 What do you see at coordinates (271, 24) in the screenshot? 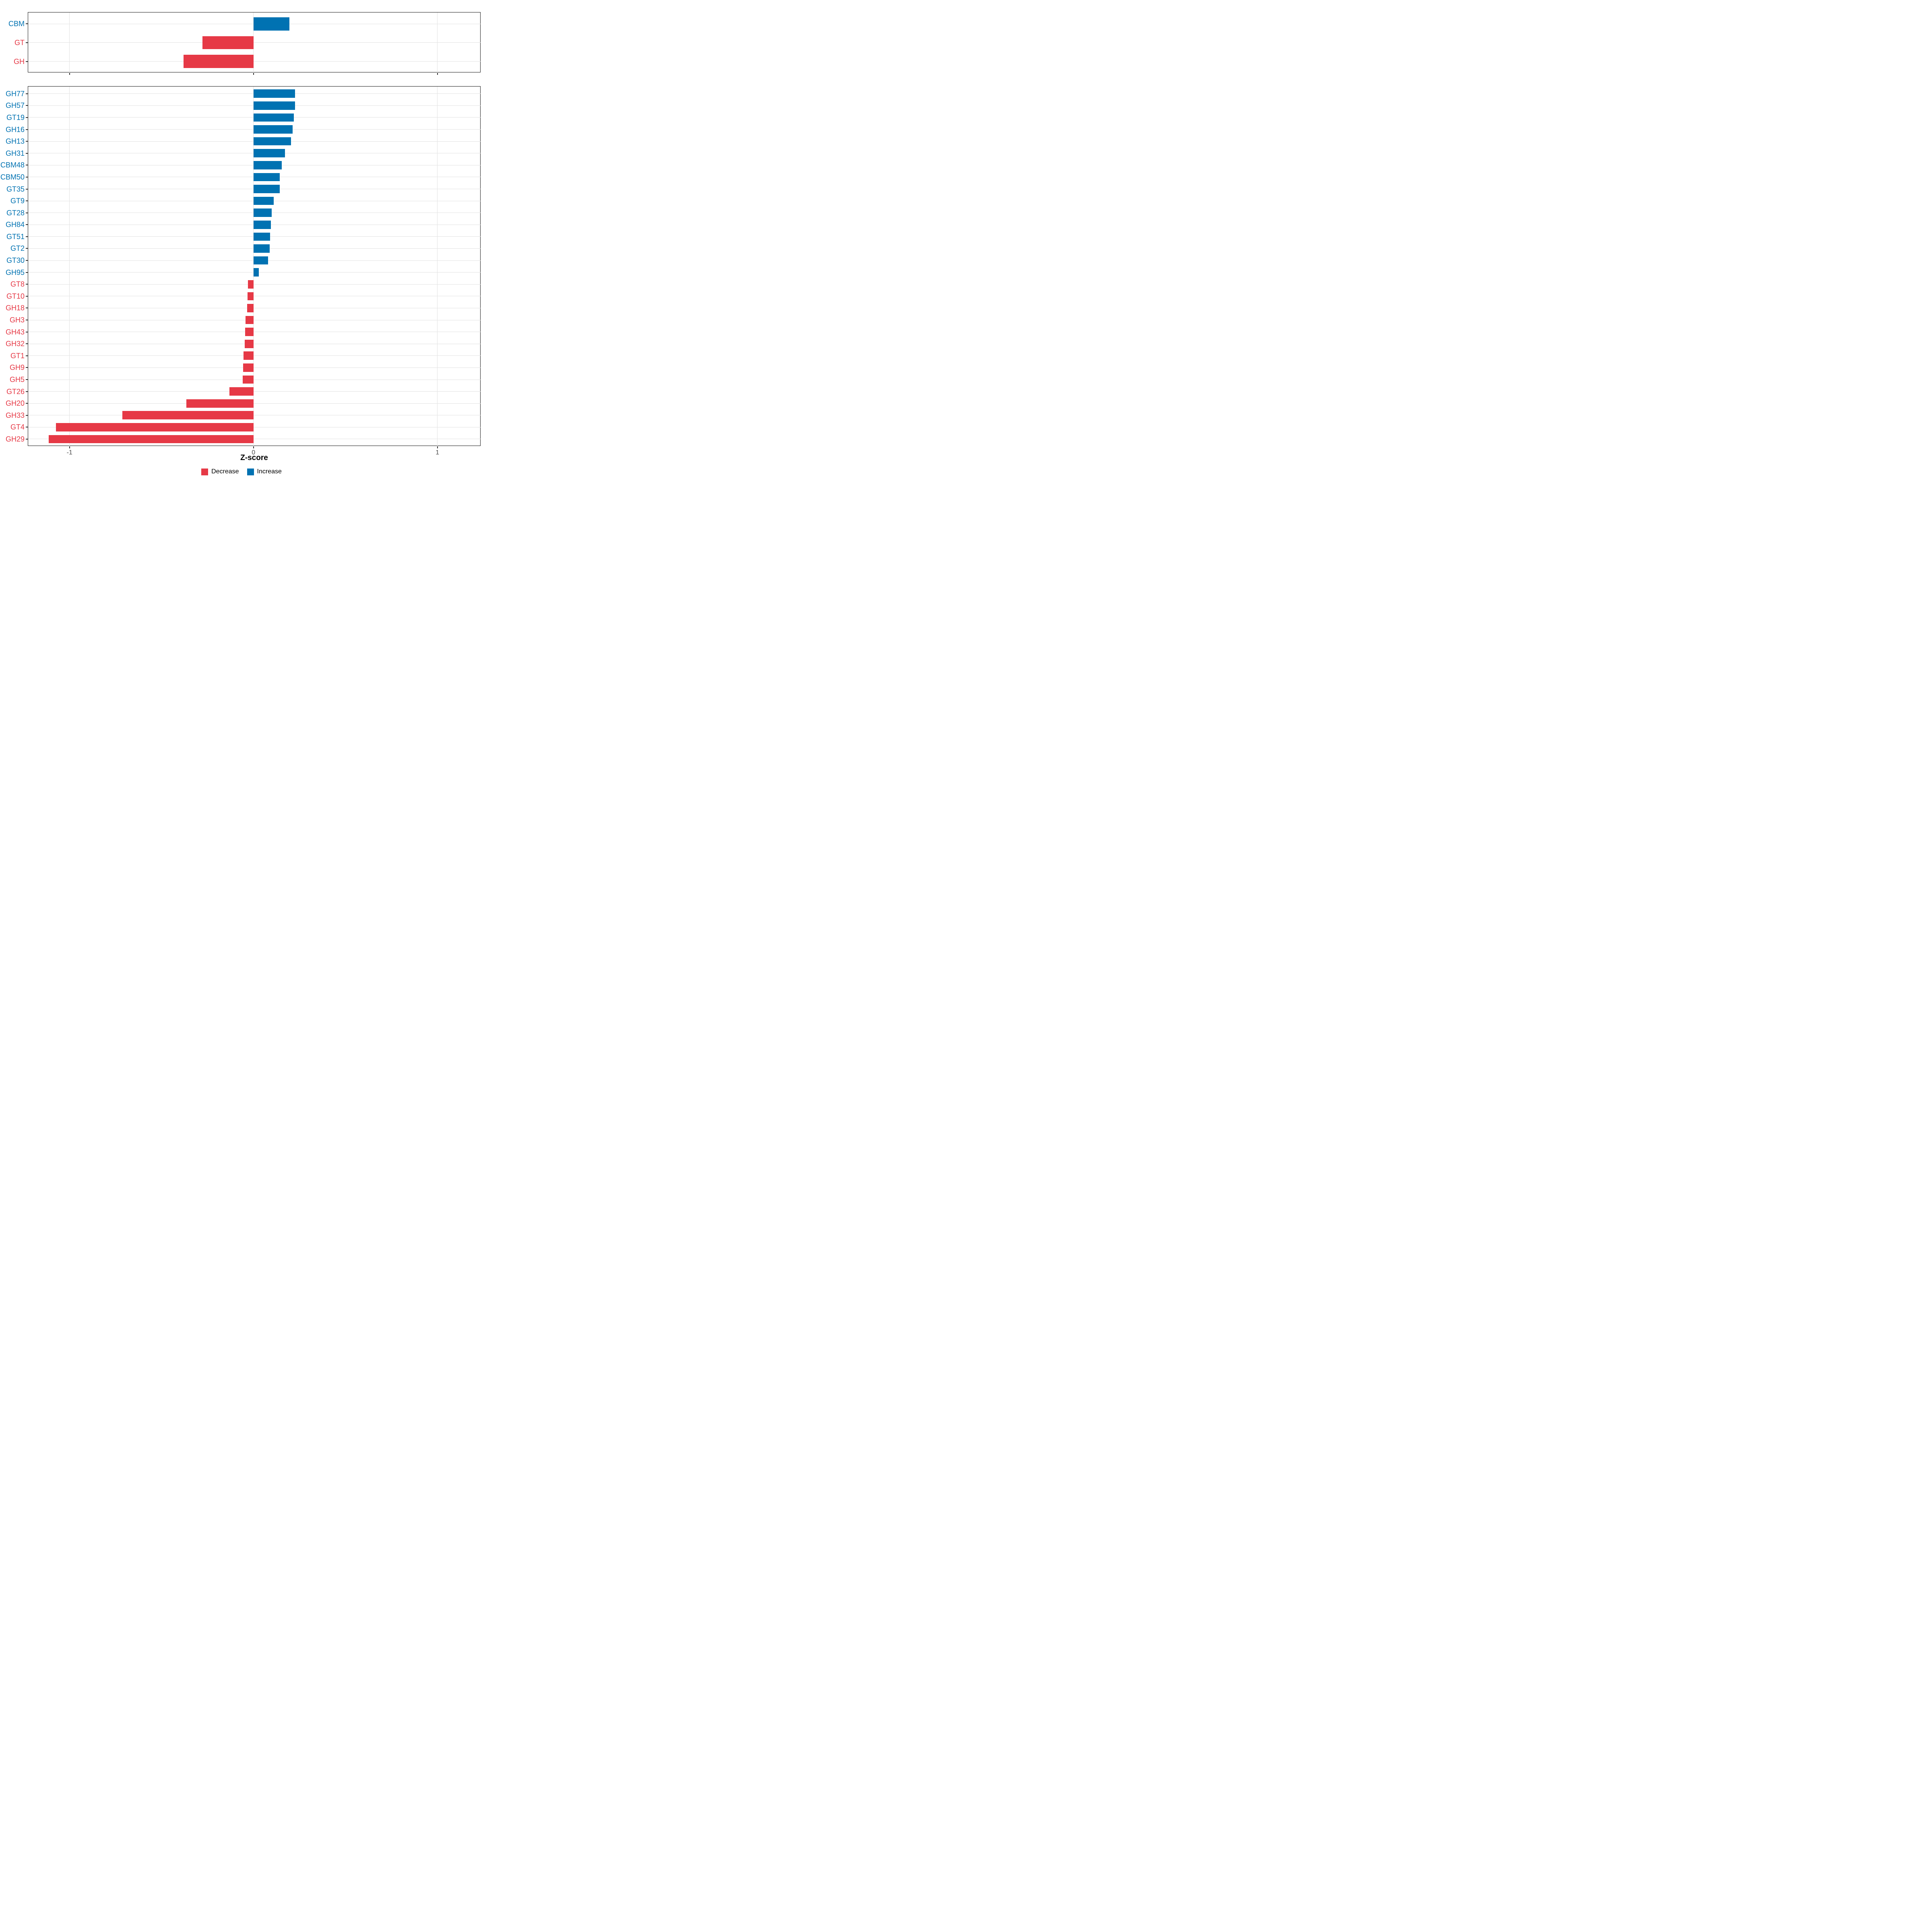
I see `bar-CBM` at bounding box center [271, 24].